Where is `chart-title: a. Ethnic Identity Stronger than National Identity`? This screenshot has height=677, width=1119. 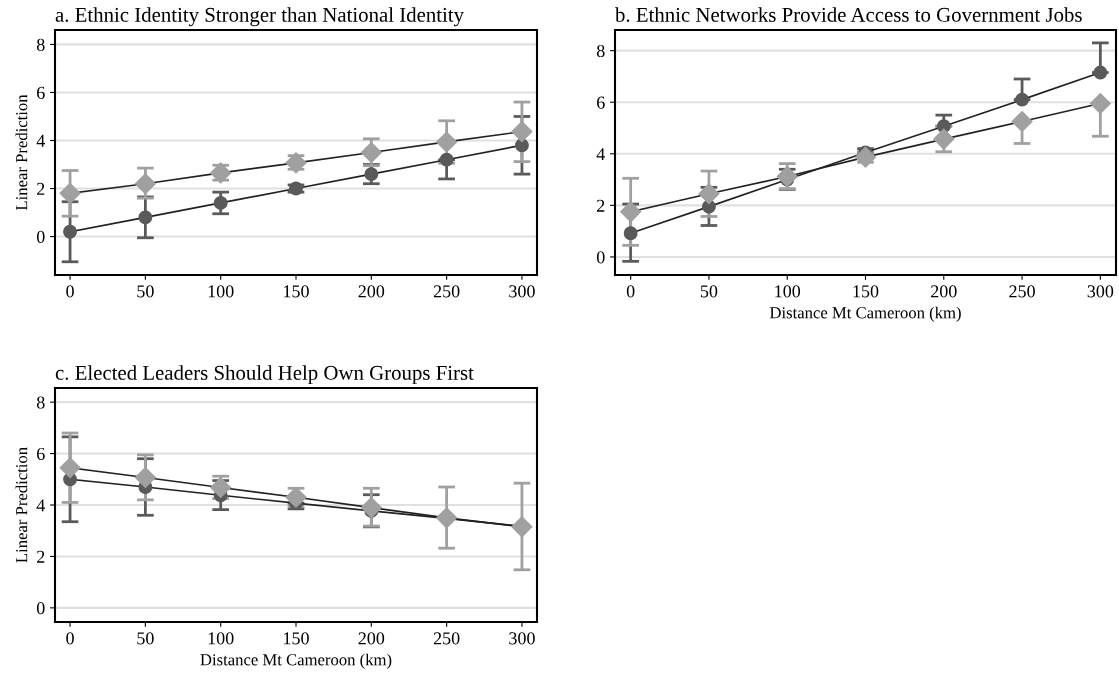 chart-title: a. Ethnic Identity Stronger than National Identity is located at coordinates (259, 17).